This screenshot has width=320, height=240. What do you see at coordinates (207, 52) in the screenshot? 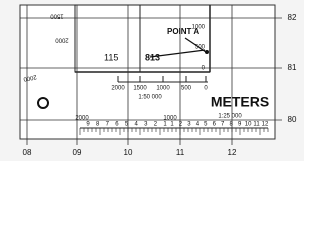
I see `point-a-marker` at bounding box center [207, 52].